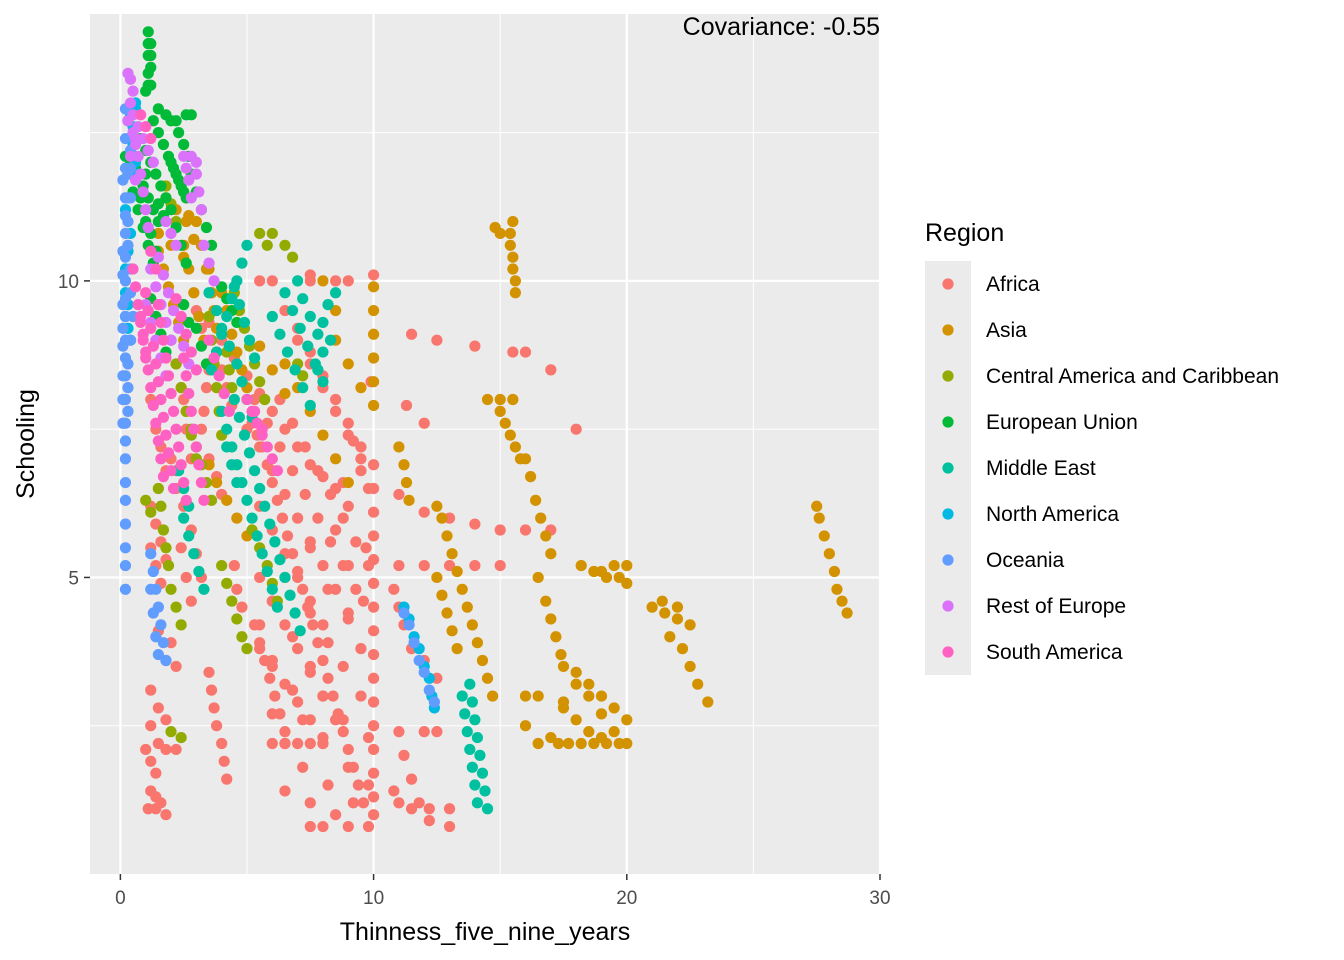  I want to click on point-rest-of-europe, so click(191, 198).